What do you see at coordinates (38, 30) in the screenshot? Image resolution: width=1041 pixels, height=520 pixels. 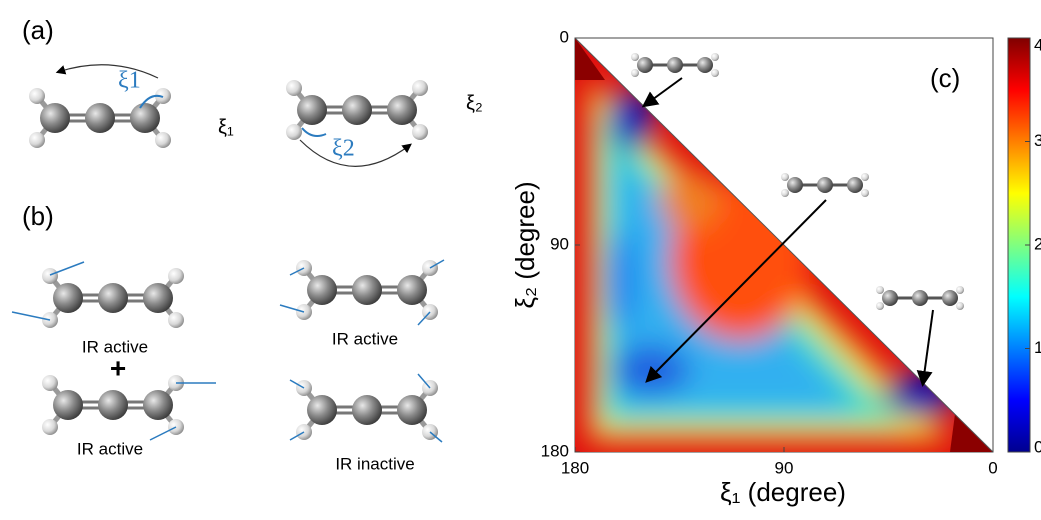 I see `panel-label: (a)` at bounding box center [38, 30].